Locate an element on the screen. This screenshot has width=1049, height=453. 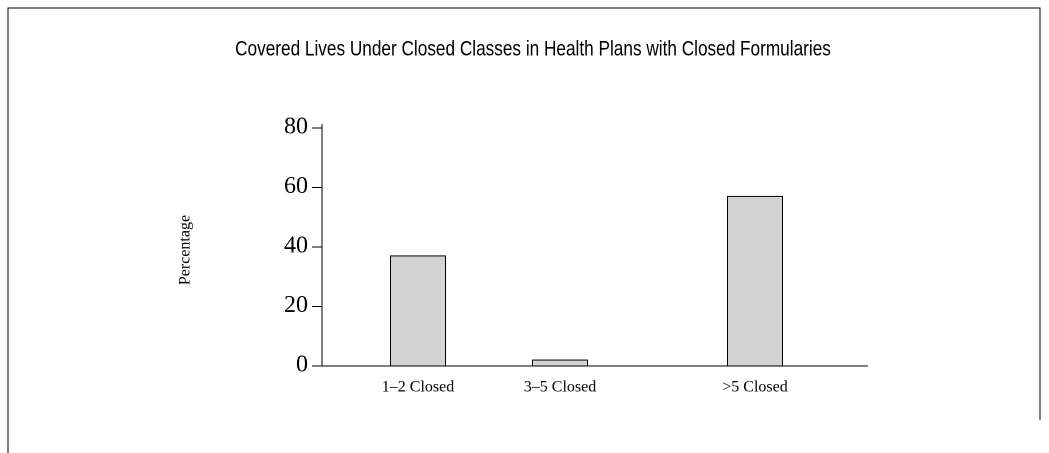
y-tick-label: 60 is located at coordinates (296, 186).